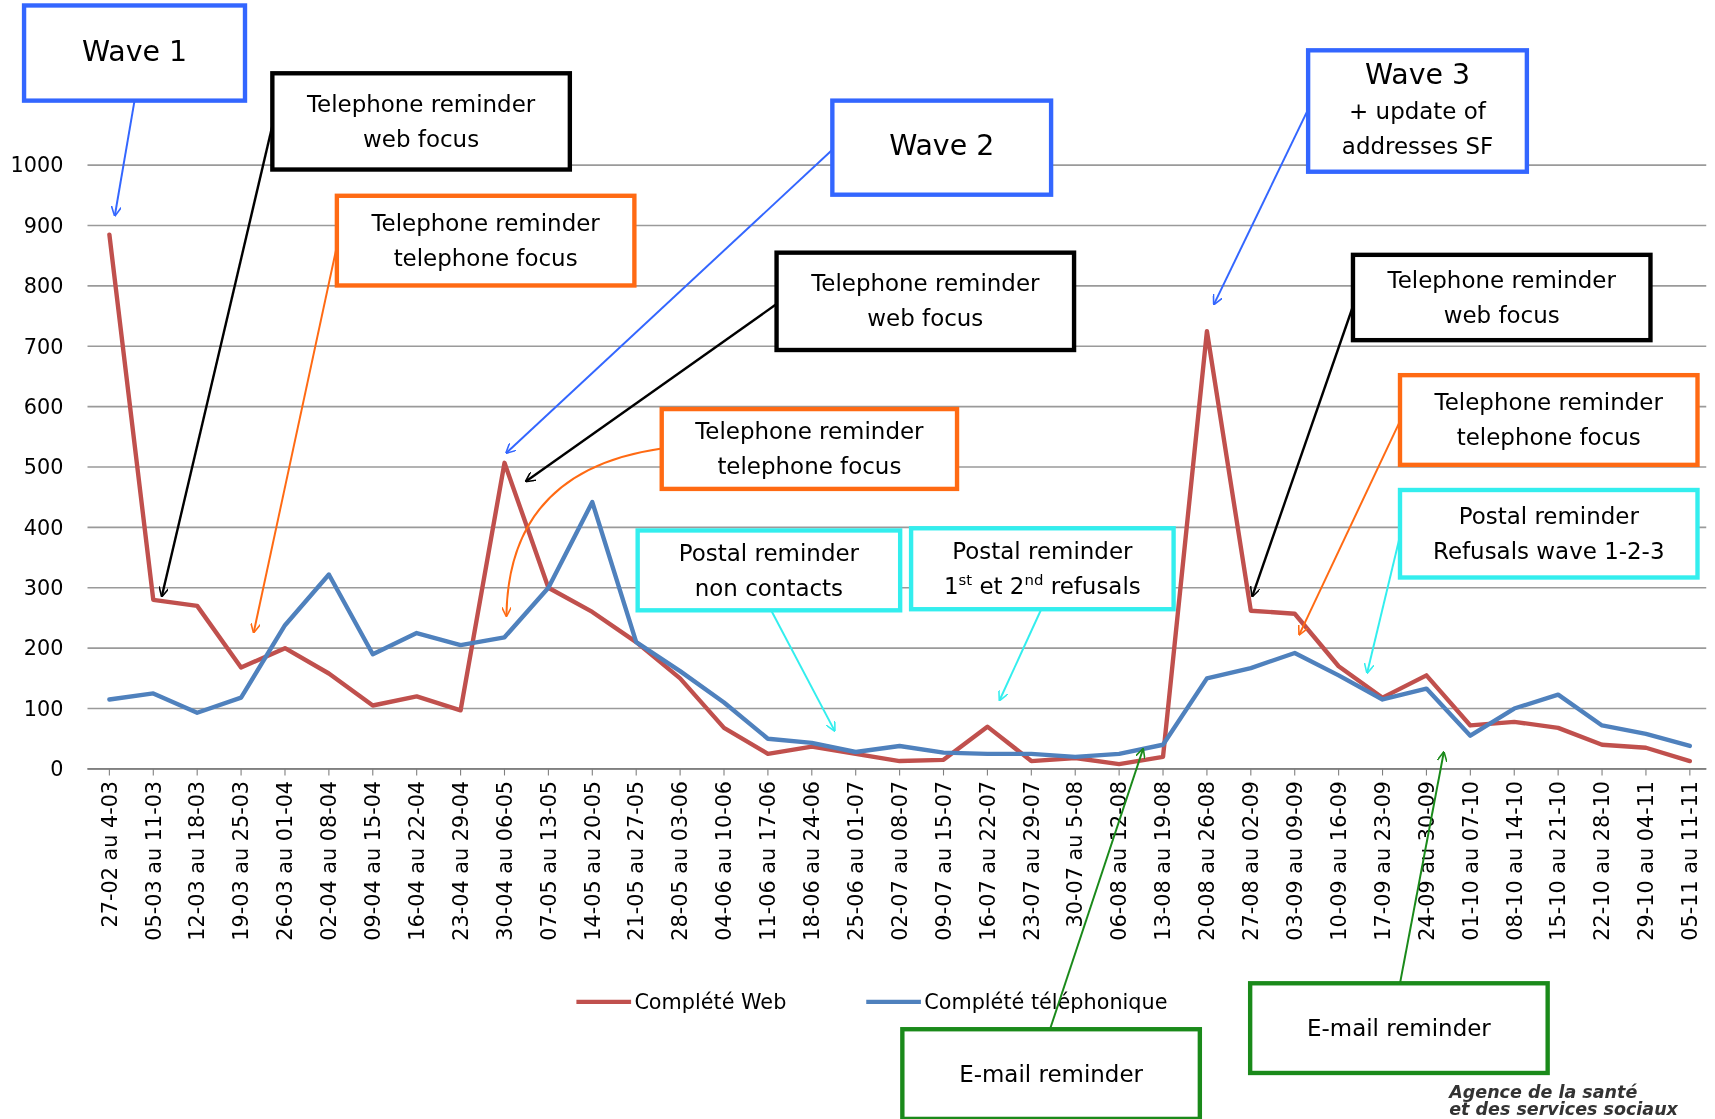  I want to click on y-tick-label: 300, so click(43, 588).